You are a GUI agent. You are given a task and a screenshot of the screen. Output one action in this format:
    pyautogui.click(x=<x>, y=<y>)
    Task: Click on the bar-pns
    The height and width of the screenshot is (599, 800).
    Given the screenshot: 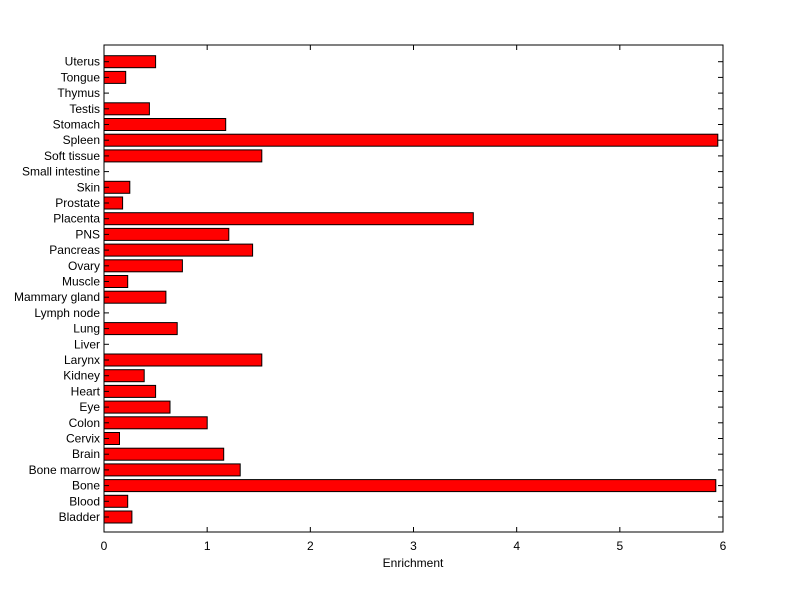 What is the action you would take?
    pyautogui.click(x=166, y=234)
    